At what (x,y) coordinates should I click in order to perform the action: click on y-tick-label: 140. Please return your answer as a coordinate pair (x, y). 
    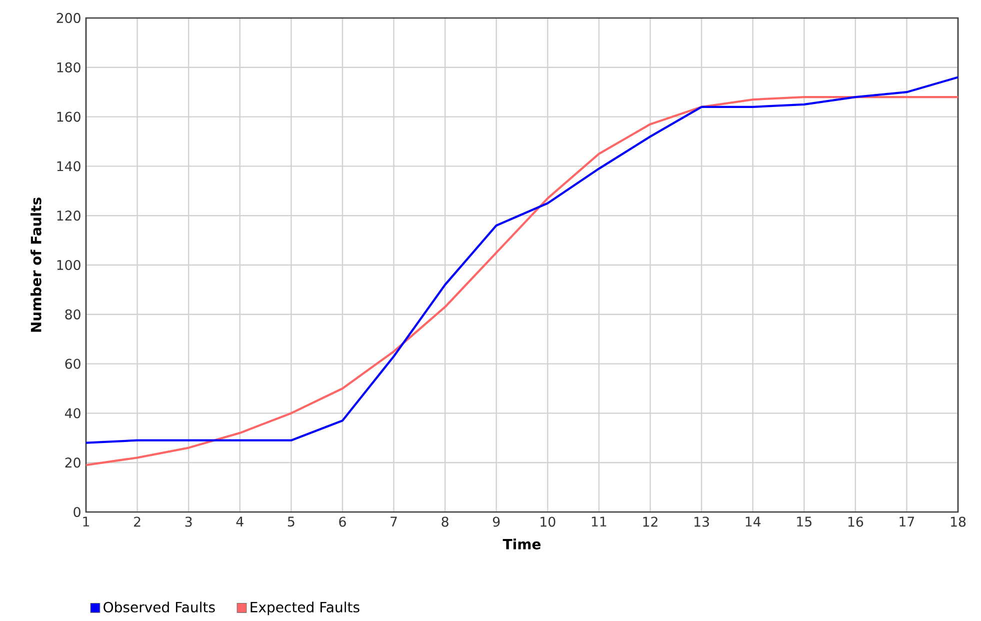
    Looking at the image, I should click on (68, 166).